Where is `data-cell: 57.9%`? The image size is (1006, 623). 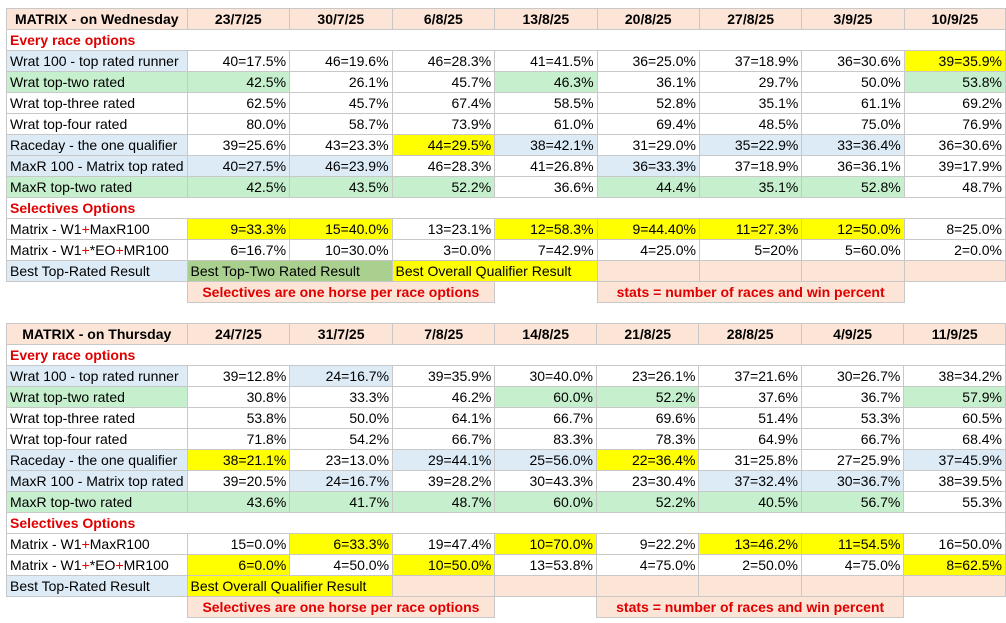
data-cell: 57.9% is located at coordinates (954, 397).